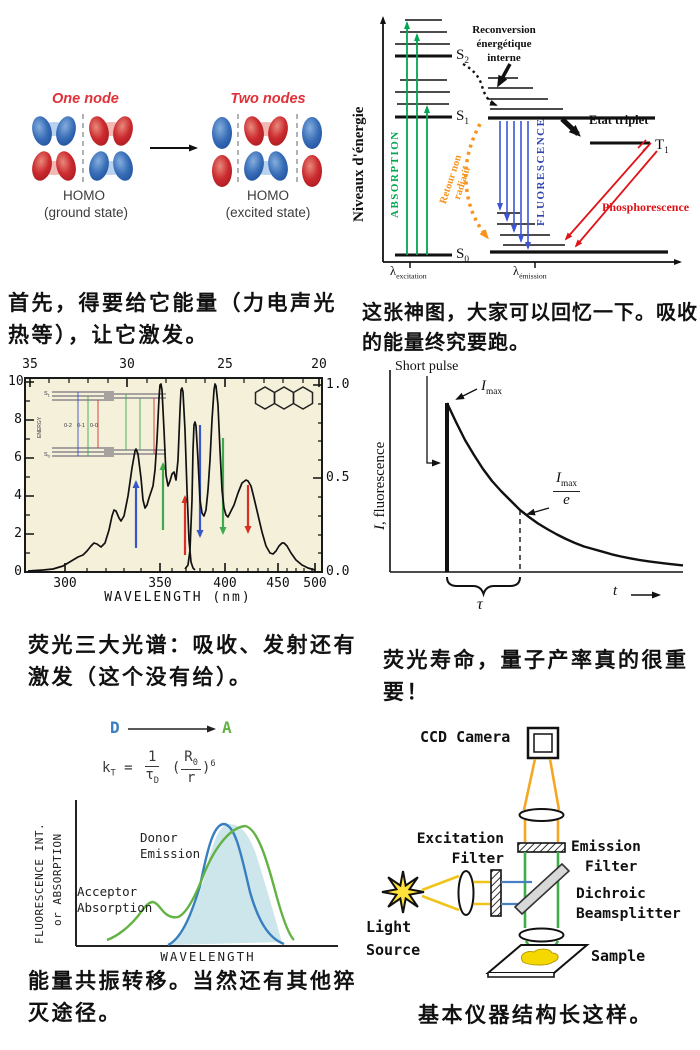  Describe the element at coordinates (172, 318) in the screenshot. I see `caption-excitation: 首先，得要给它能量（力电声光热等），让它激发。` at that location.